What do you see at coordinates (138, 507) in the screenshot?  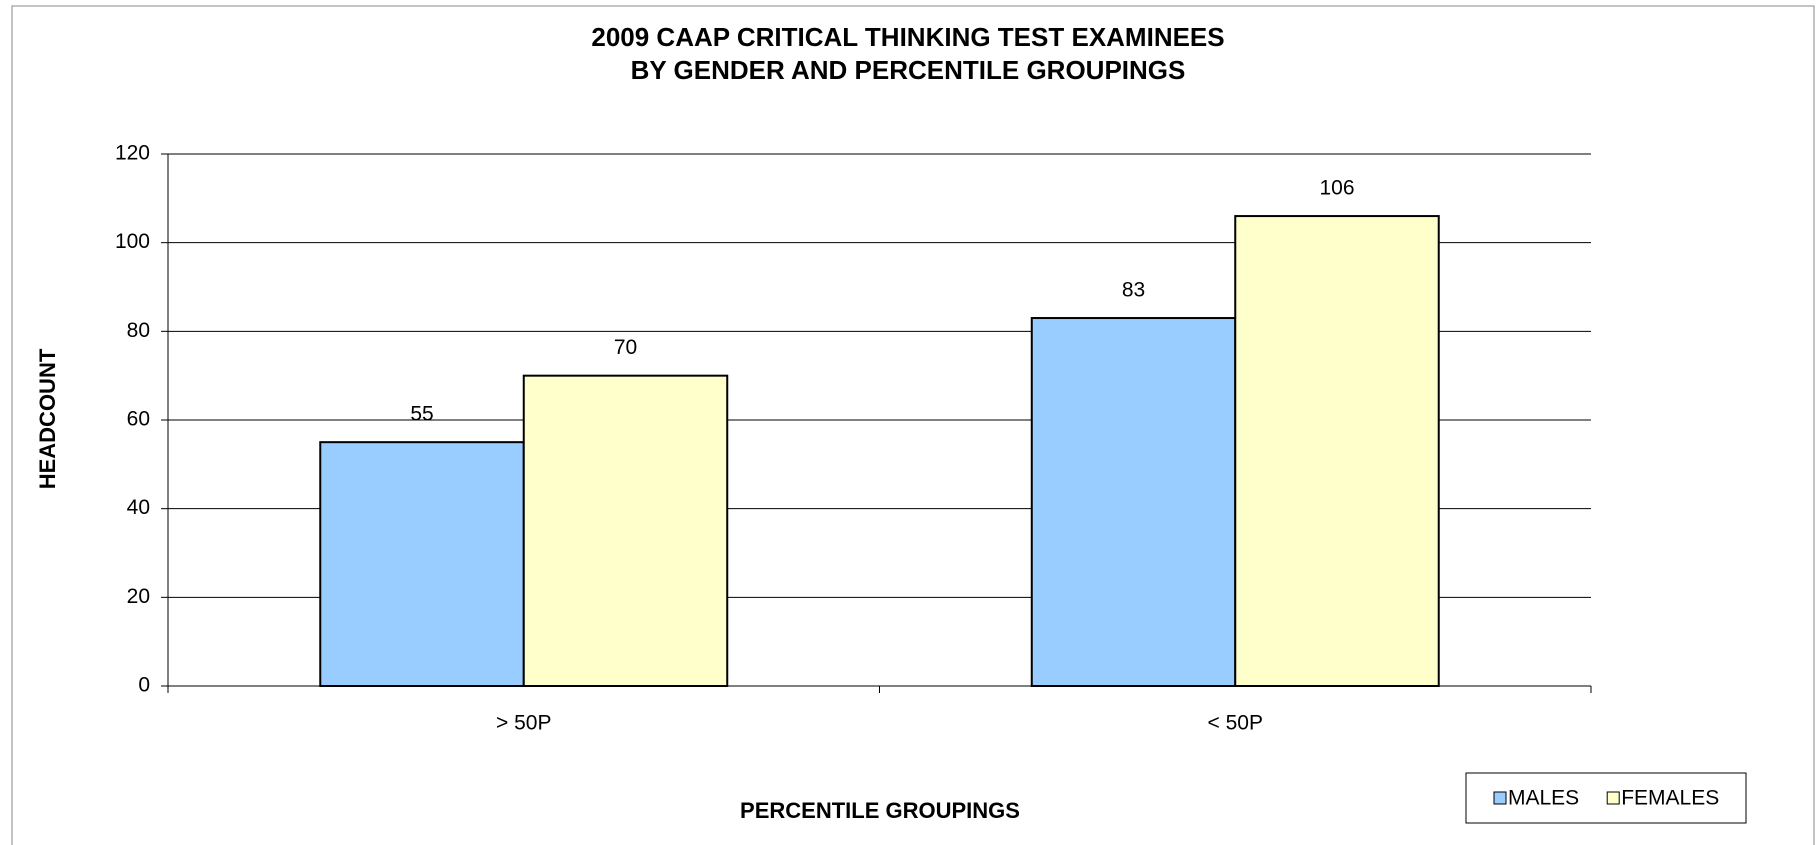 I see `y-tick-label: 40` at bounding box center [138, 507].